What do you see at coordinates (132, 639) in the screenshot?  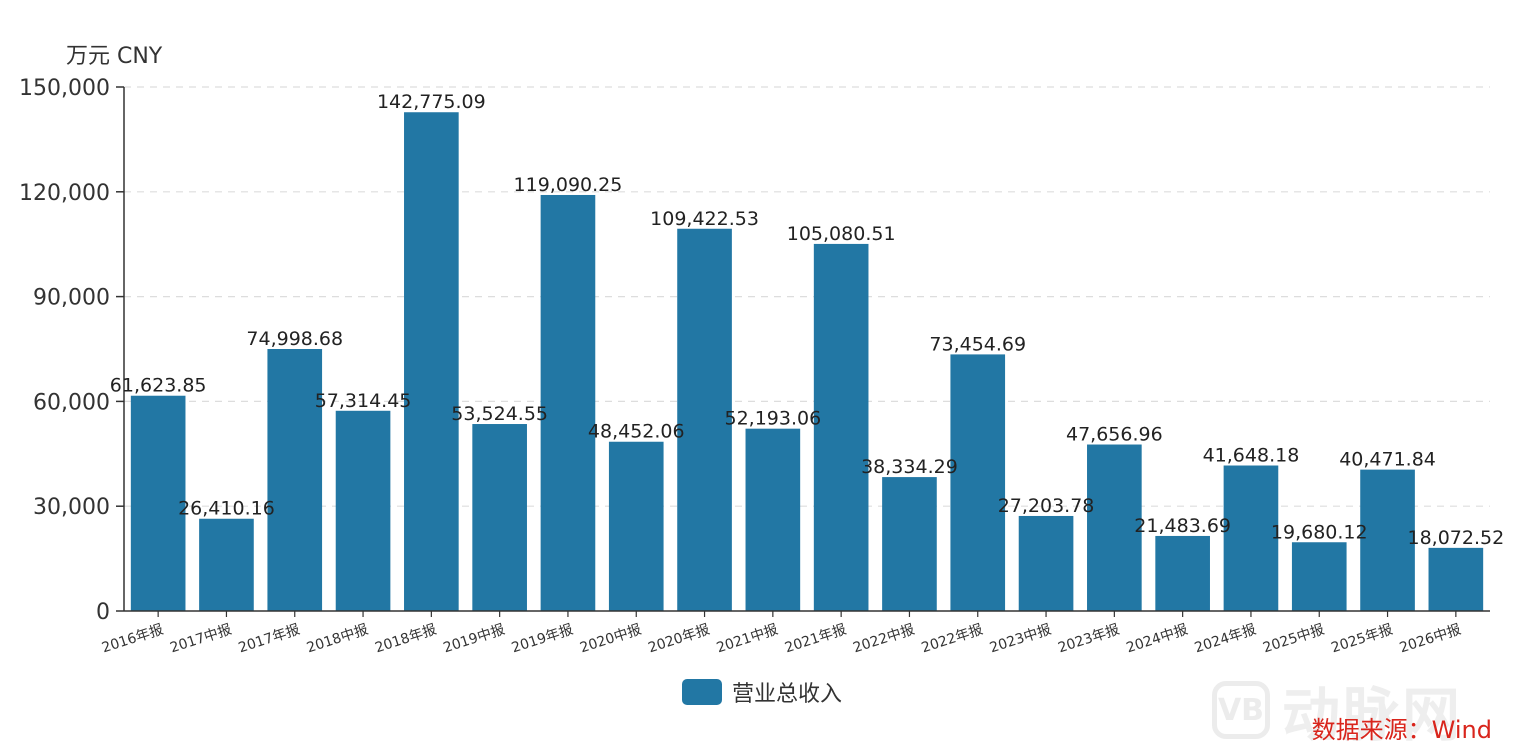 I see `x-tick-label: 2016年报` at bounding box center [132, 639].